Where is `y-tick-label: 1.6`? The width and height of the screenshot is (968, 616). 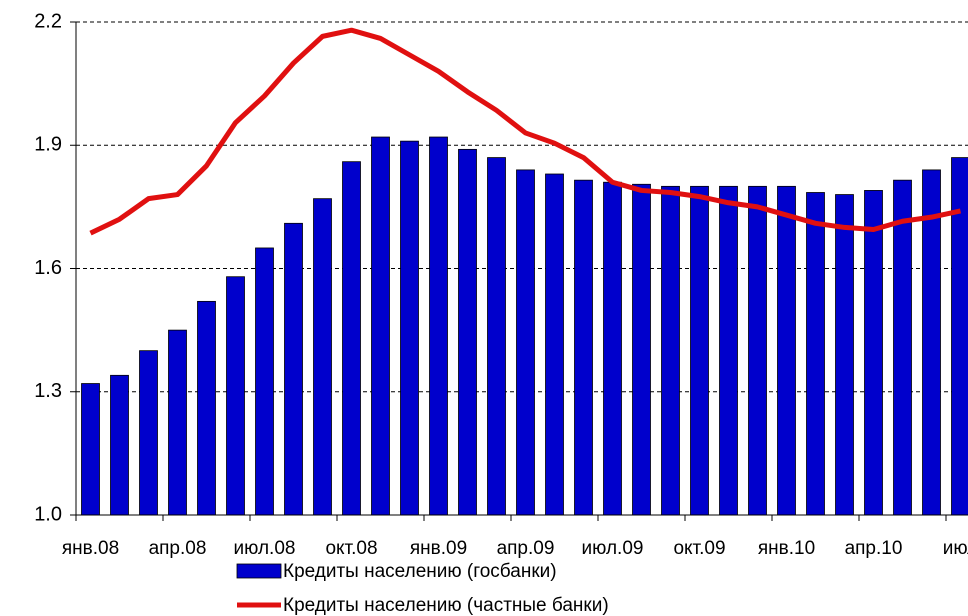
y-tick-label: 1.6 is located at coordinates (48, 268).